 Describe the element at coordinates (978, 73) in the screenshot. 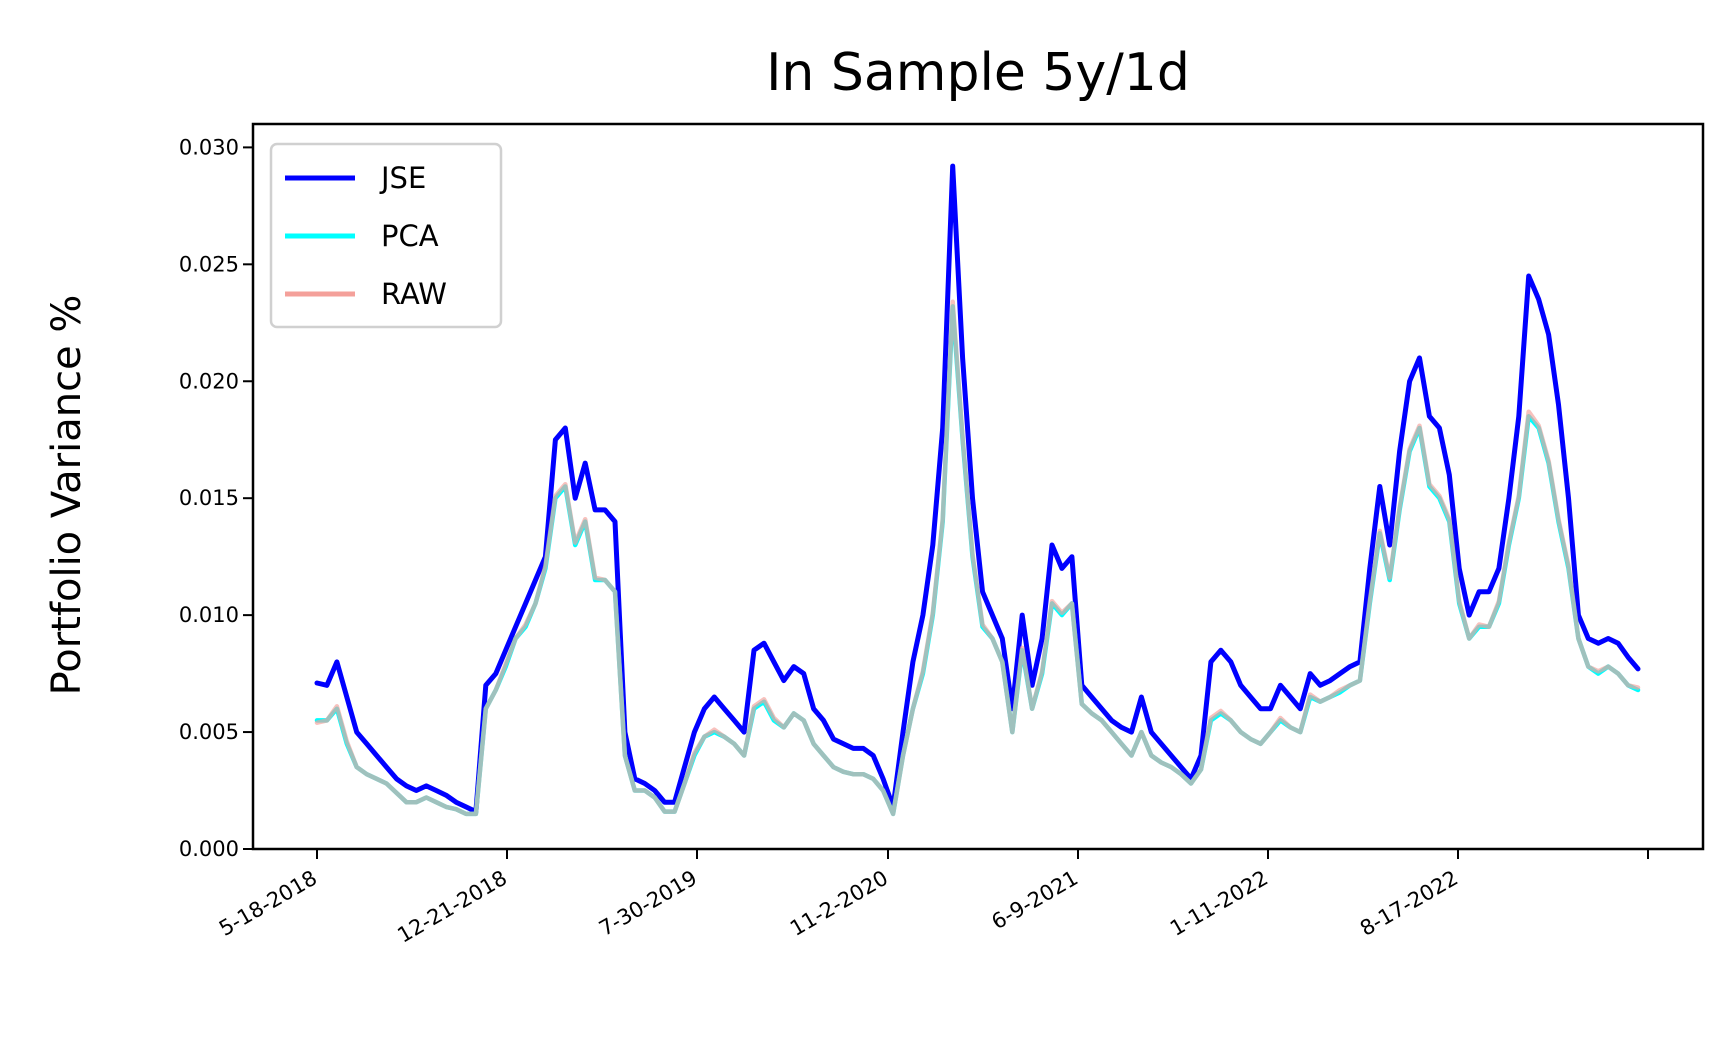

I see `chart-title: In Sample 5y/1d` at that location.